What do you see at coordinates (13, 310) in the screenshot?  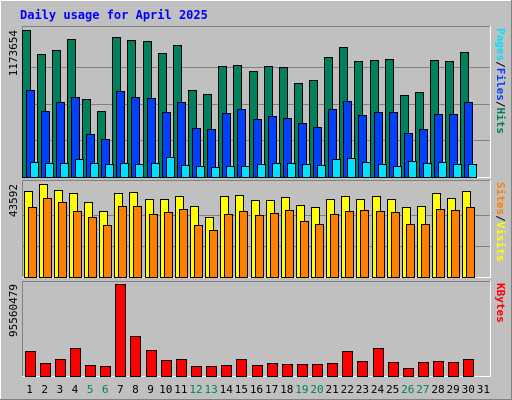 I see `kbytes-ymax-label: 95560479` at bounding box center [13, 310].